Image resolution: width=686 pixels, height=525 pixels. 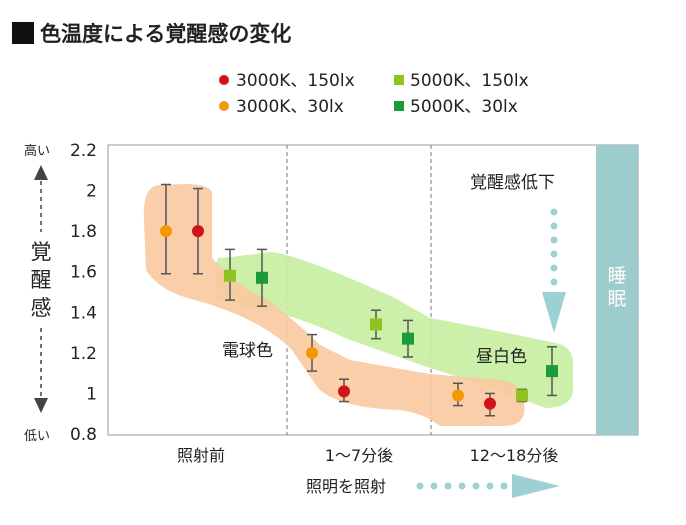 What do you see at coordinates (224, 80) in the screenshot?
I see `legend-marker-3000k-150lx` at bounding box center [224, 80].